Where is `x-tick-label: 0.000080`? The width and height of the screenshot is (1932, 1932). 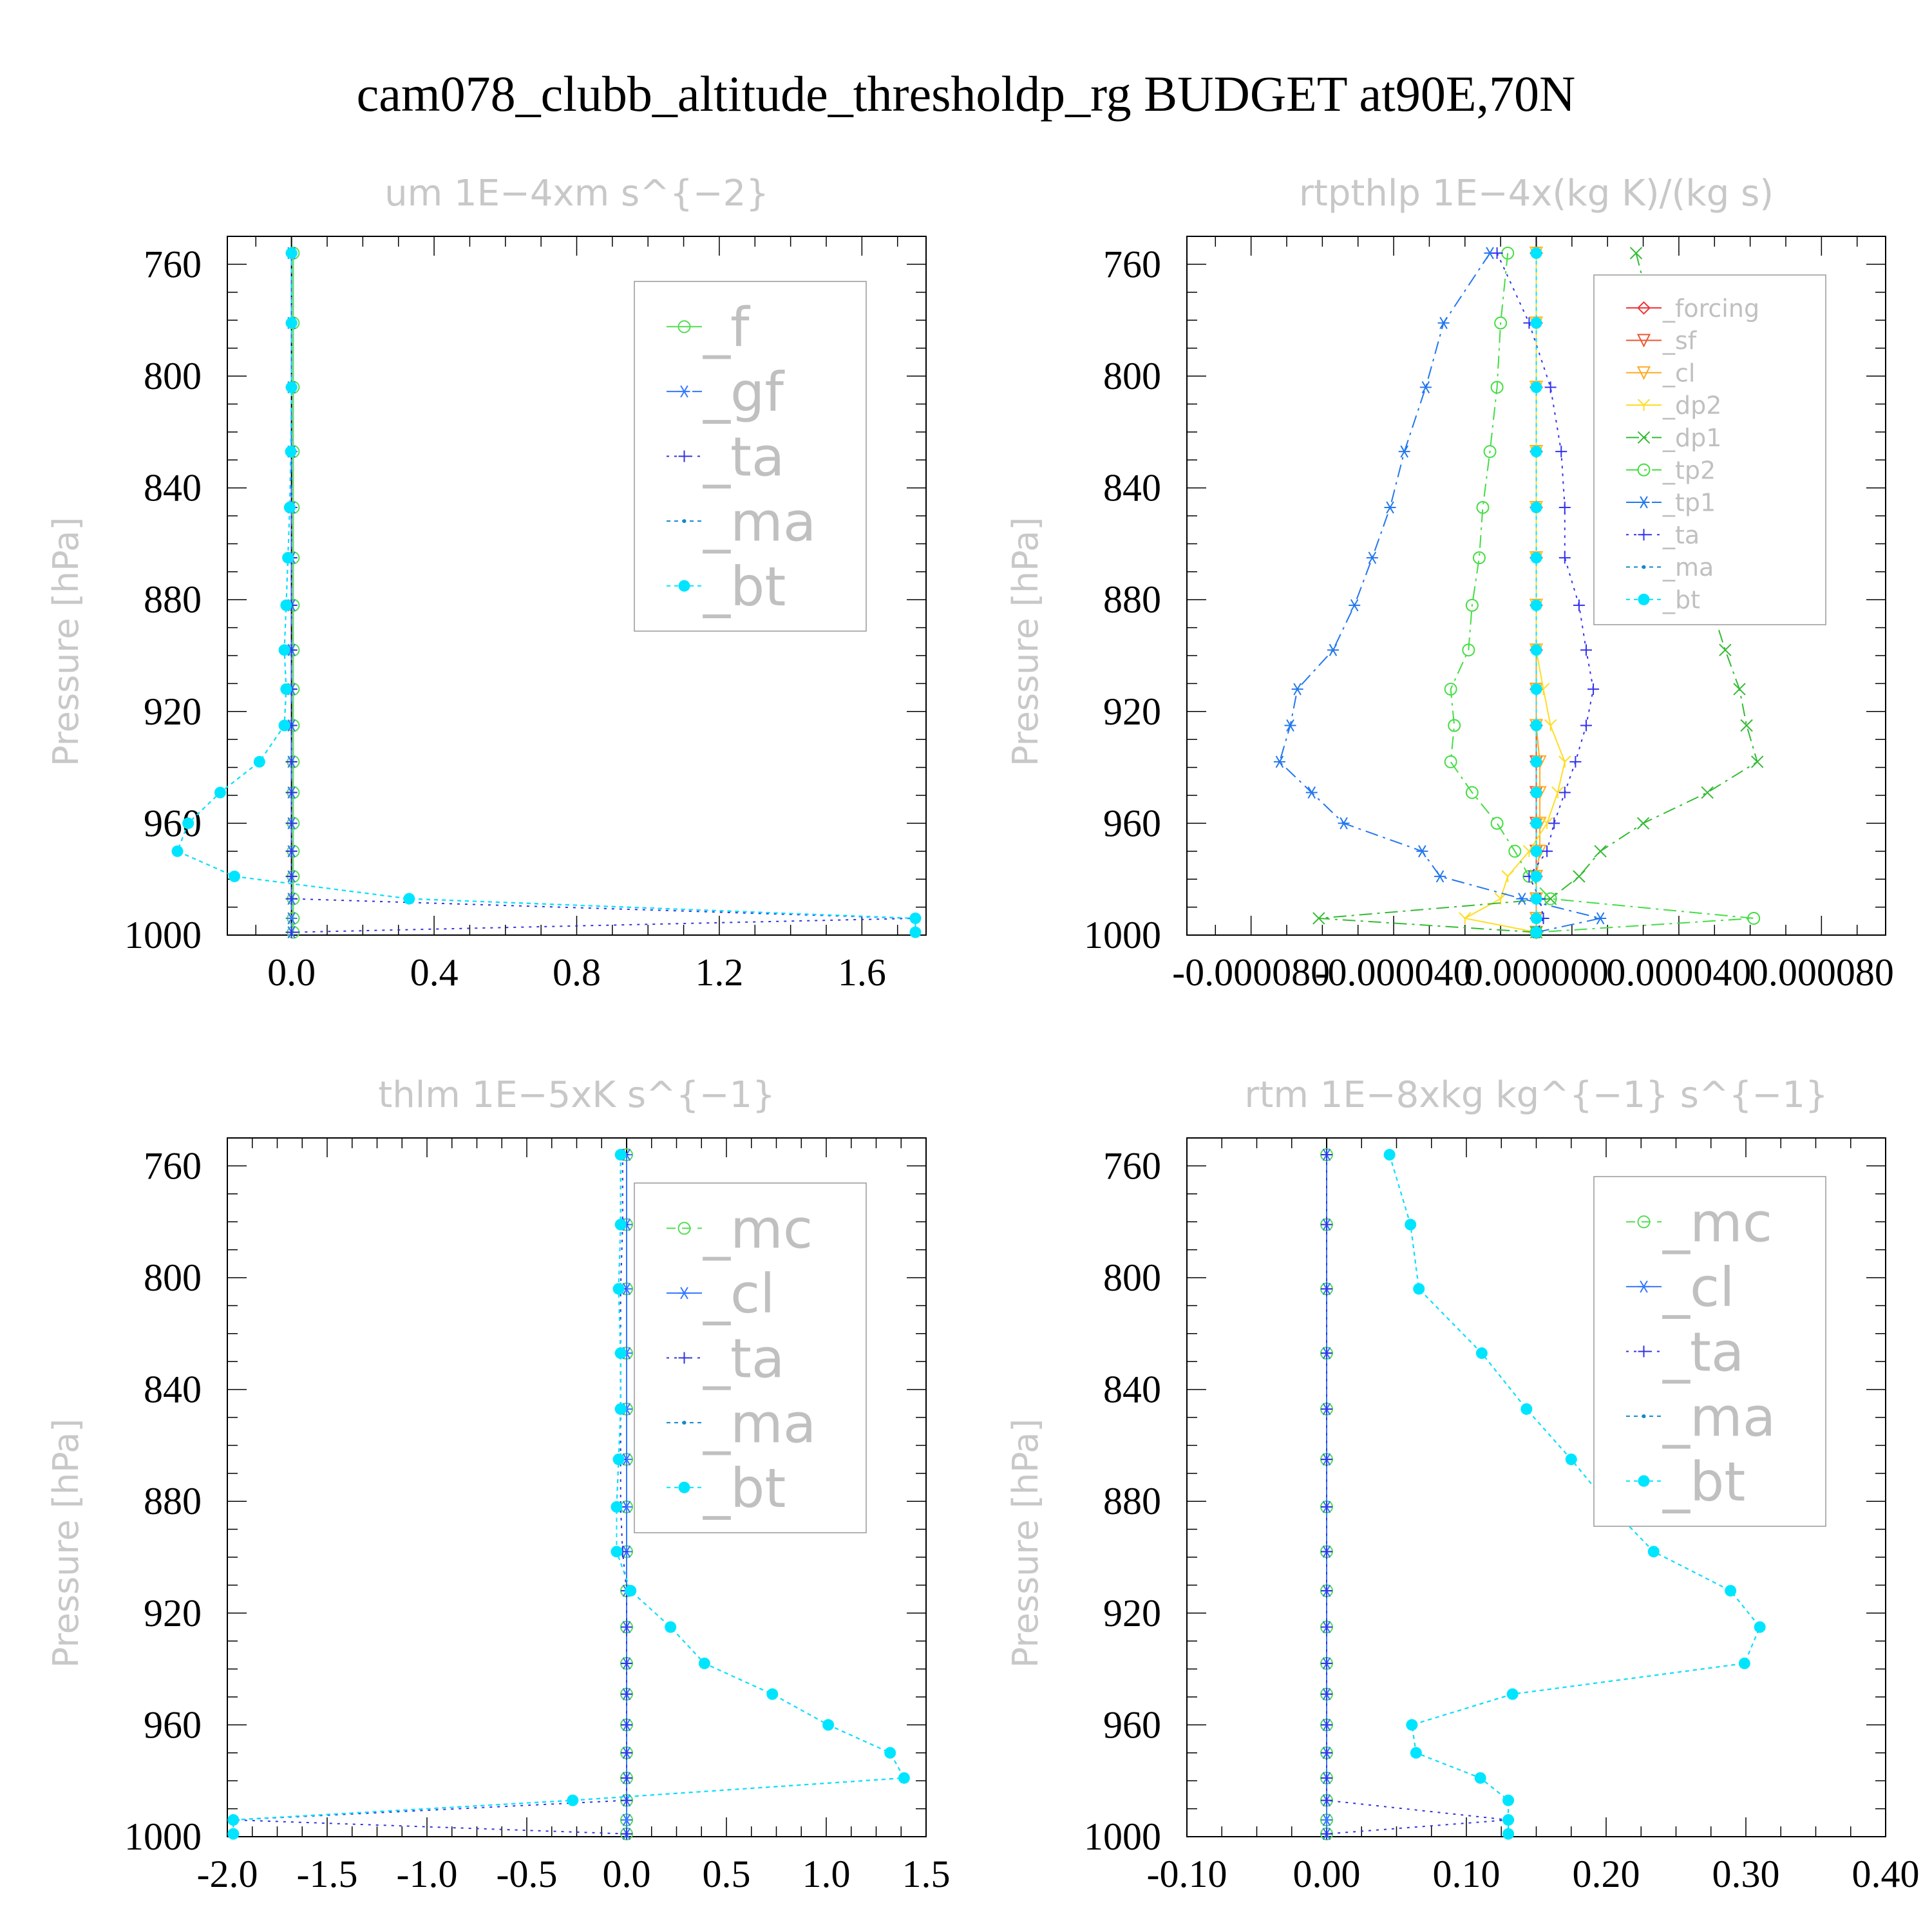 x-tick-label: 0.000080 is located at coordinates (1822, 973).